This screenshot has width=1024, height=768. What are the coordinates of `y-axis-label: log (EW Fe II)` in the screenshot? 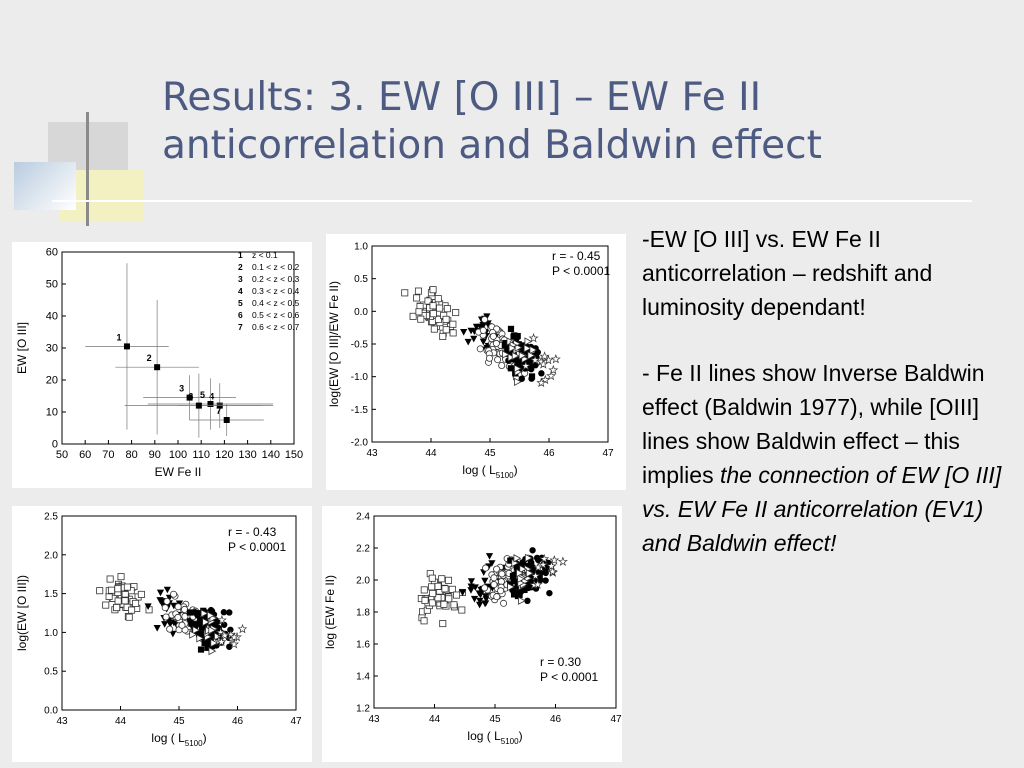 It's located at (330, 612).